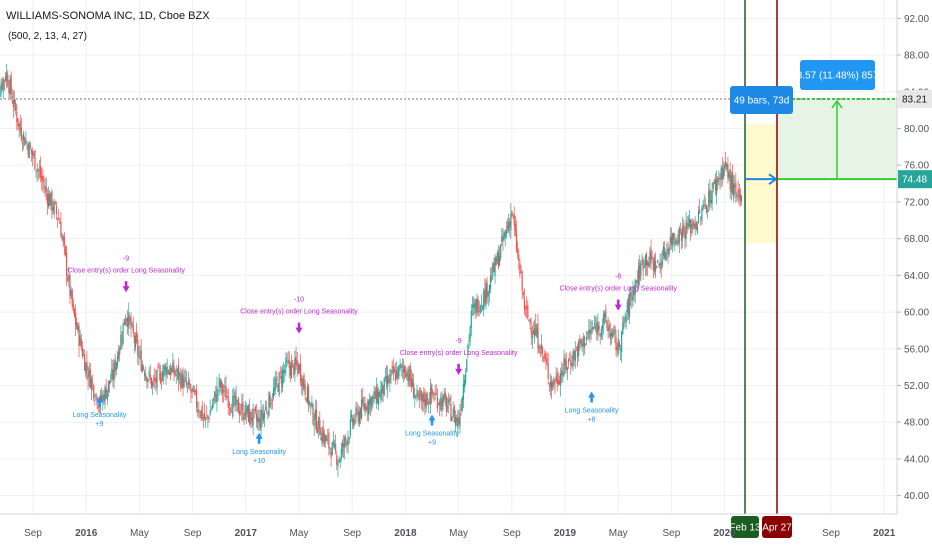  What do you see at coordinates (916, 349) in the screenshot?
I see `price-tick-label: 56.00` at bounding box center [916, 349].